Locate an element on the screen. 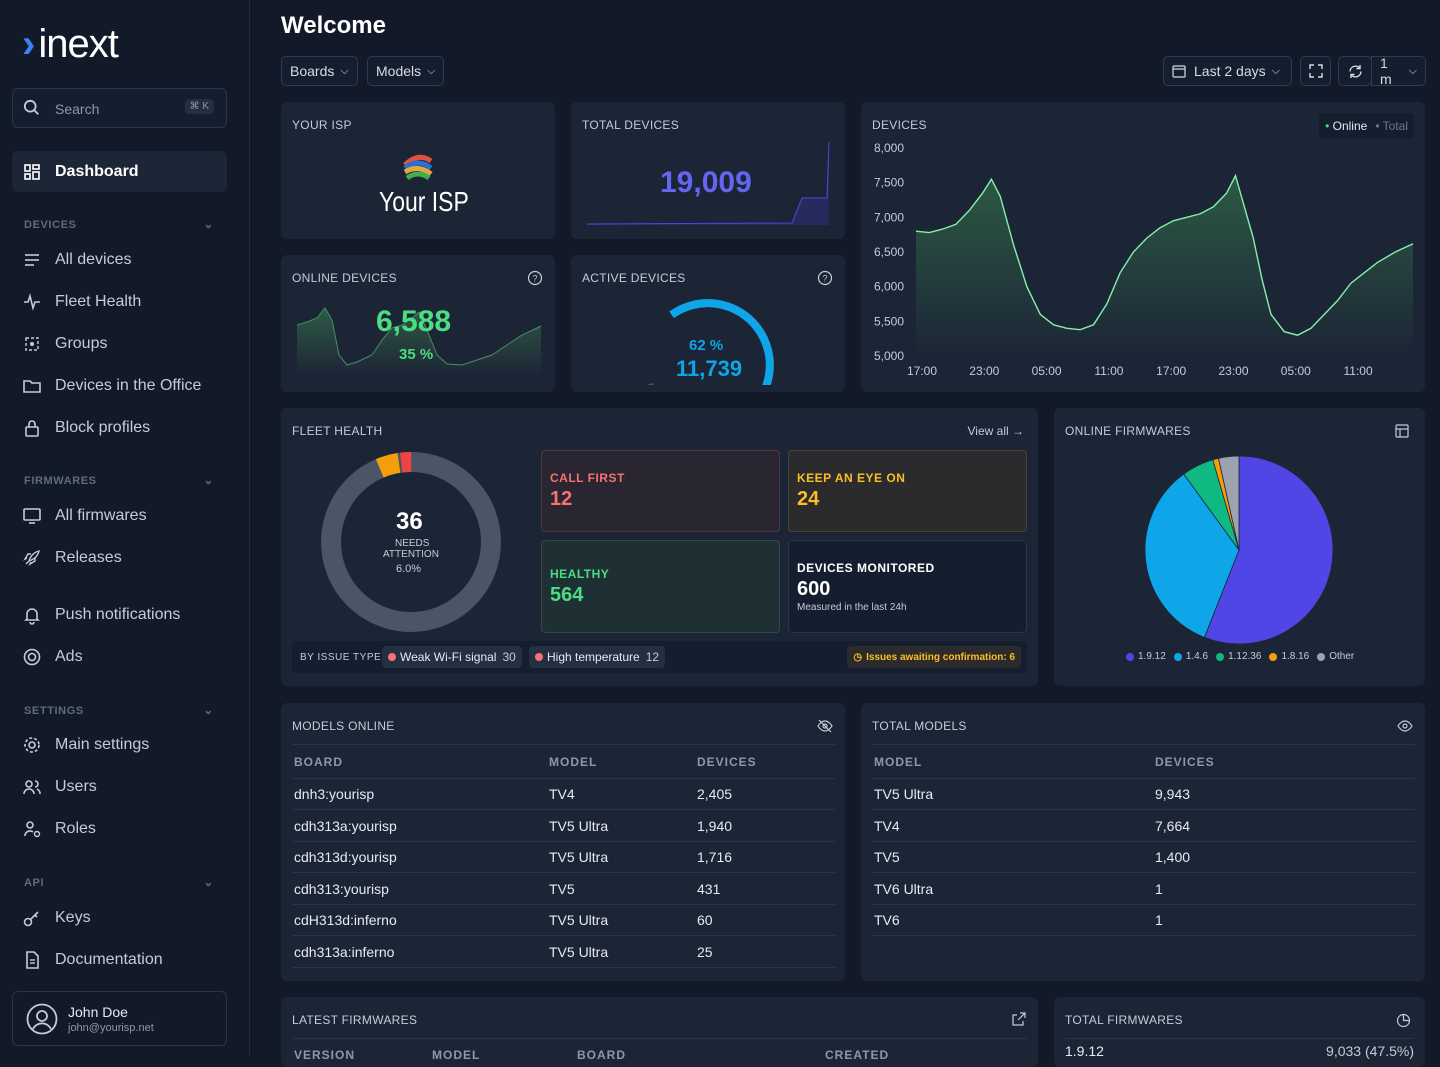  legend-item: 1.12.36 is located at coordinates (1238, 656).